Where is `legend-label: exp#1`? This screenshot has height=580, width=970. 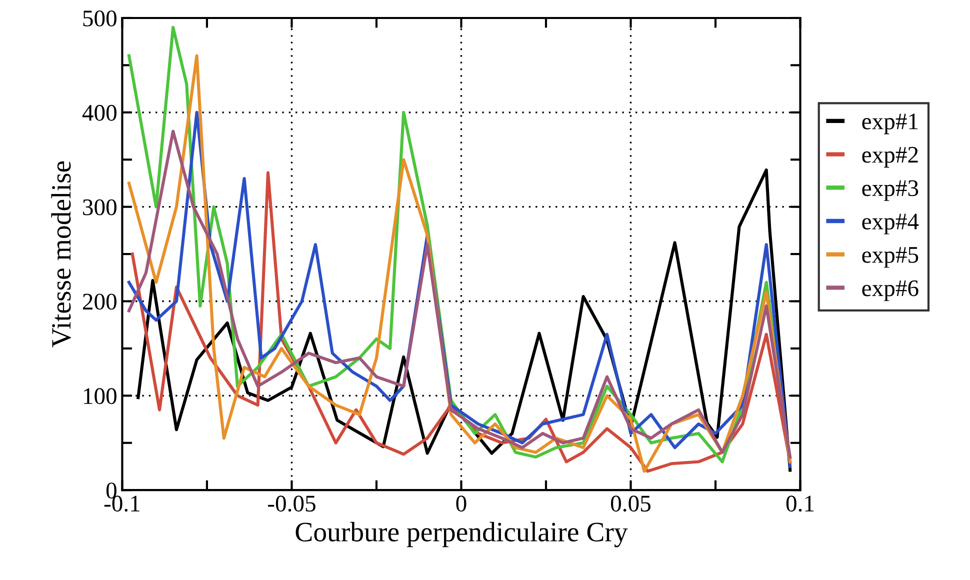 legend-label: exp#1 is located at coordinates (890, 124).